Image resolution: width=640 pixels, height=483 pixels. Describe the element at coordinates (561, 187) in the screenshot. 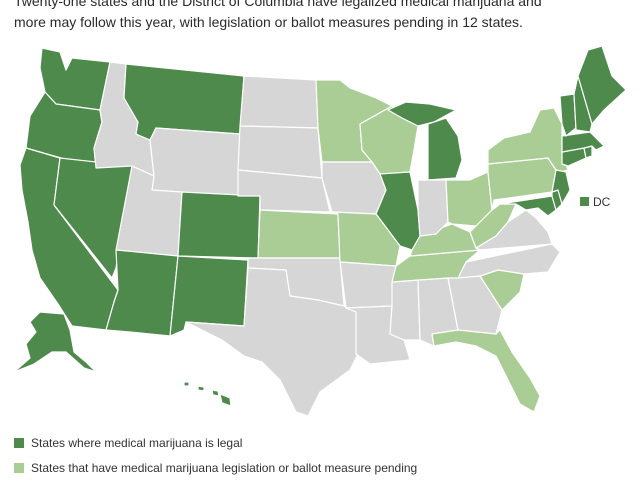

I see `state-nj` at that location.